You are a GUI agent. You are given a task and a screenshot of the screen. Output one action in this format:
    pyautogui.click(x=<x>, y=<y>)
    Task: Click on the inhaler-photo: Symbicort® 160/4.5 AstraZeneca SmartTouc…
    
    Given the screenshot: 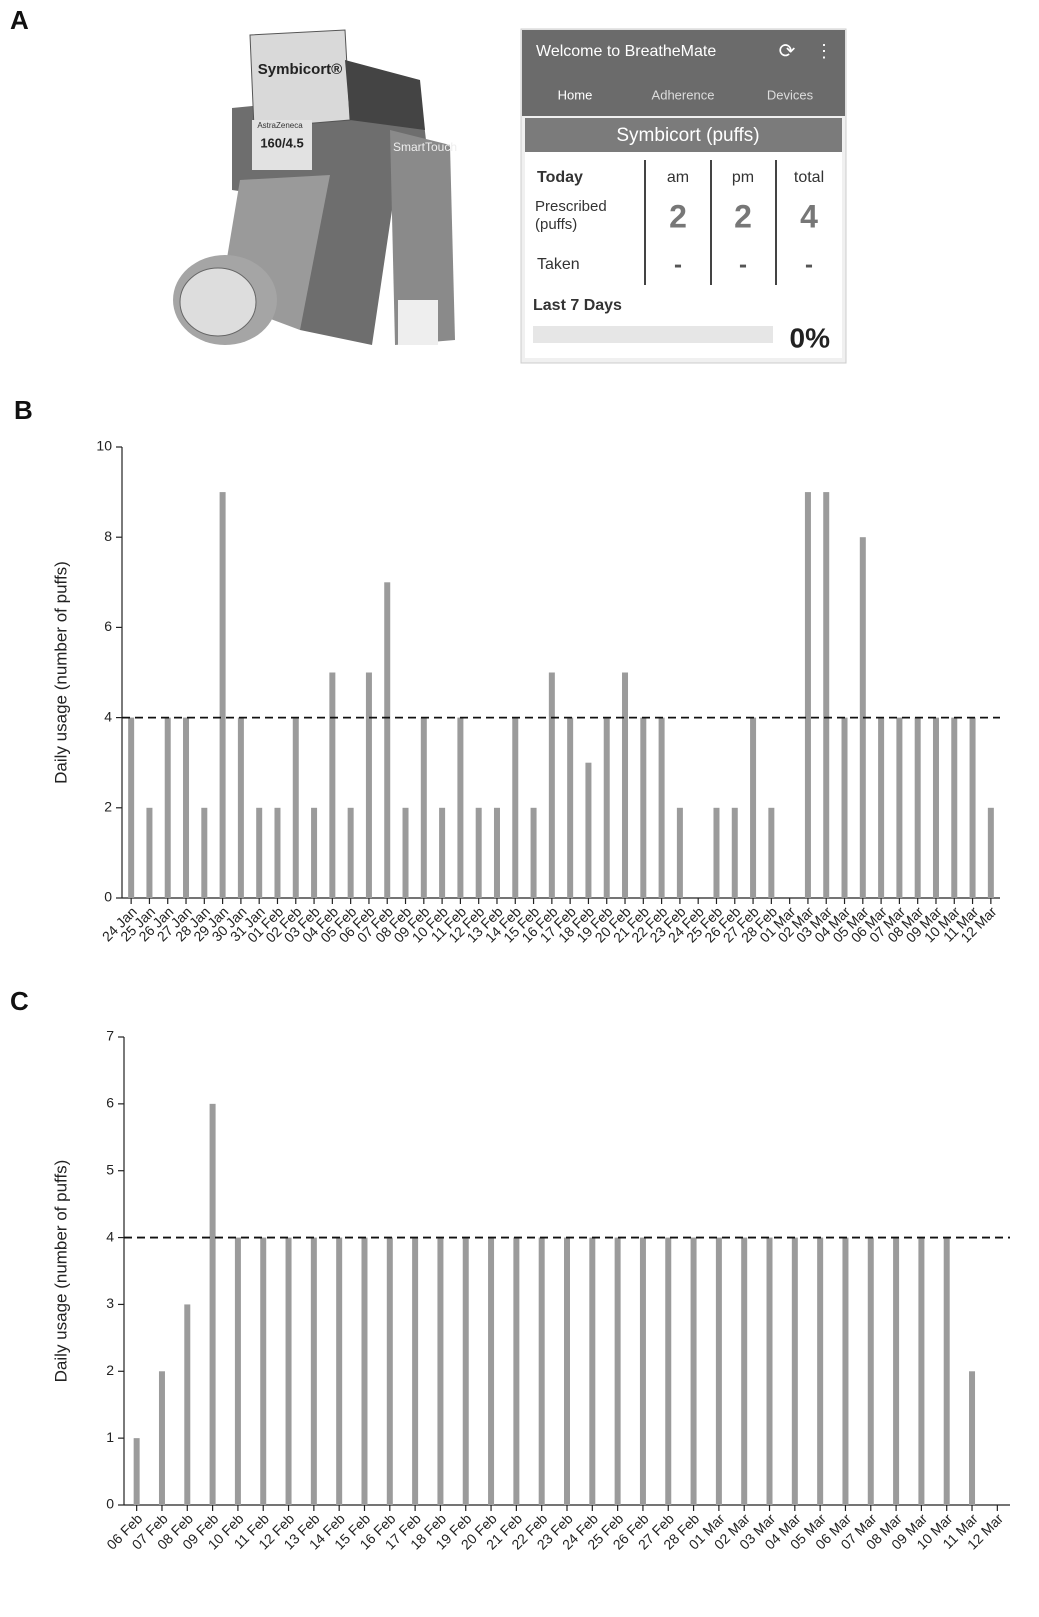 What is the action you would take?
    pyautogui.click(x=315, y=187)
    